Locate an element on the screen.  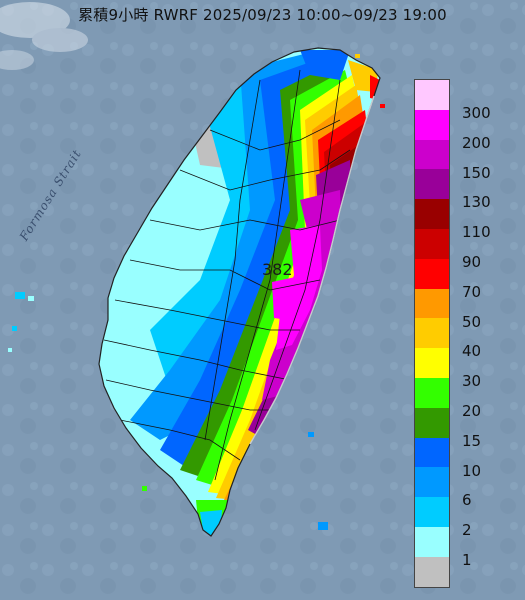
legend-label: 20 is located at coordinates (472, 410).